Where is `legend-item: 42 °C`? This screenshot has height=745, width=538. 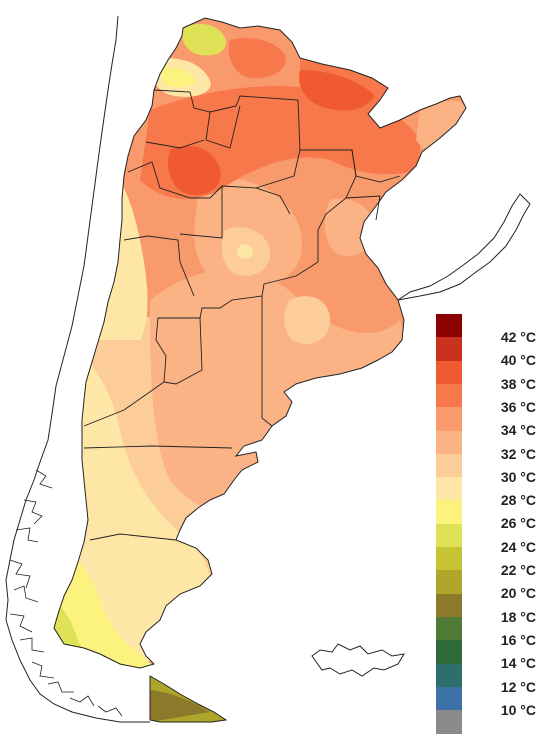
legend-item: 42 °C is located at coordinates (486, 329).